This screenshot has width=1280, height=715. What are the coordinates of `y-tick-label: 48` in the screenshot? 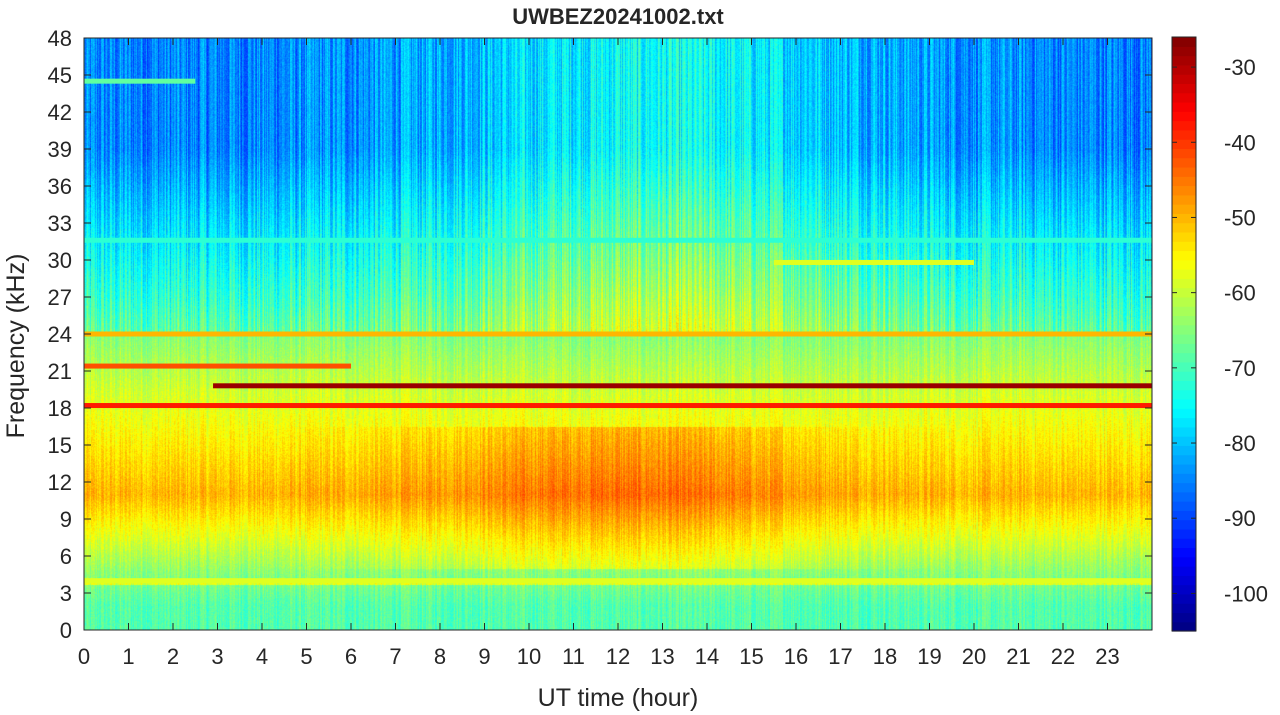 It's located at (60, 38).